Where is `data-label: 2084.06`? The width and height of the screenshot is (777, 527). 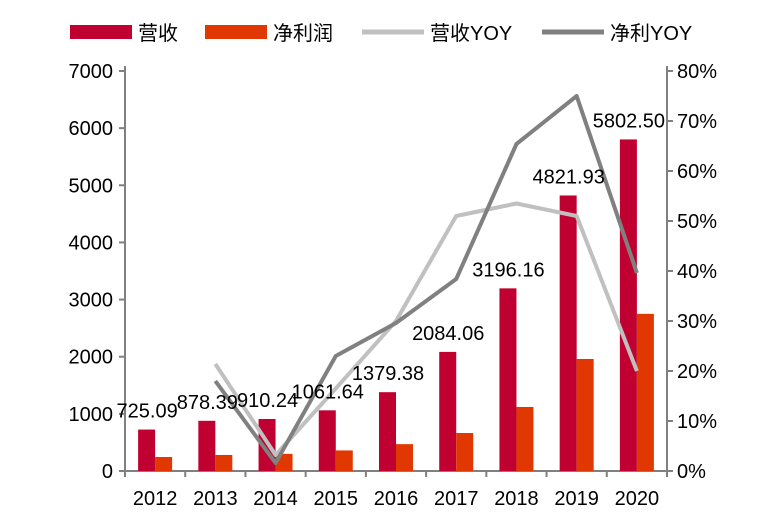
data-label: 2084.06 is located at coordinates (448, 334).